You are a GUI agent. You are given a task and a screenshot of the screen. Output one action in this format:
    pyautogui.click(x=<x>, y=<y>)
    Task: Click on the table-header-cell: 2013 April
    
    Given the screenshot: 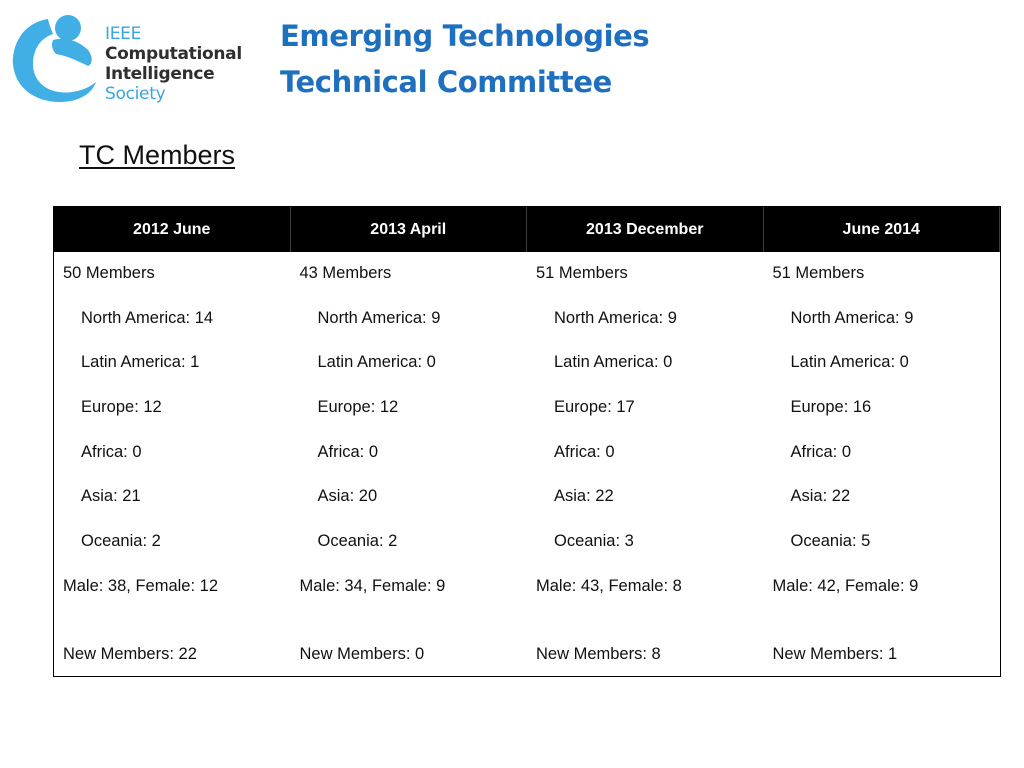 What is the action you would take?
    pyautogui.click(x=408, y=229)
    